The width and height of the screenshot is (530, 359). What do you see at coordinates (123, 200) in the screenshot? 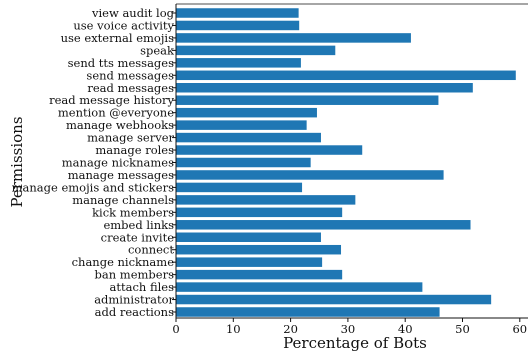
I see `y-tick-label: manage channels` at bounding box center [123, 200].